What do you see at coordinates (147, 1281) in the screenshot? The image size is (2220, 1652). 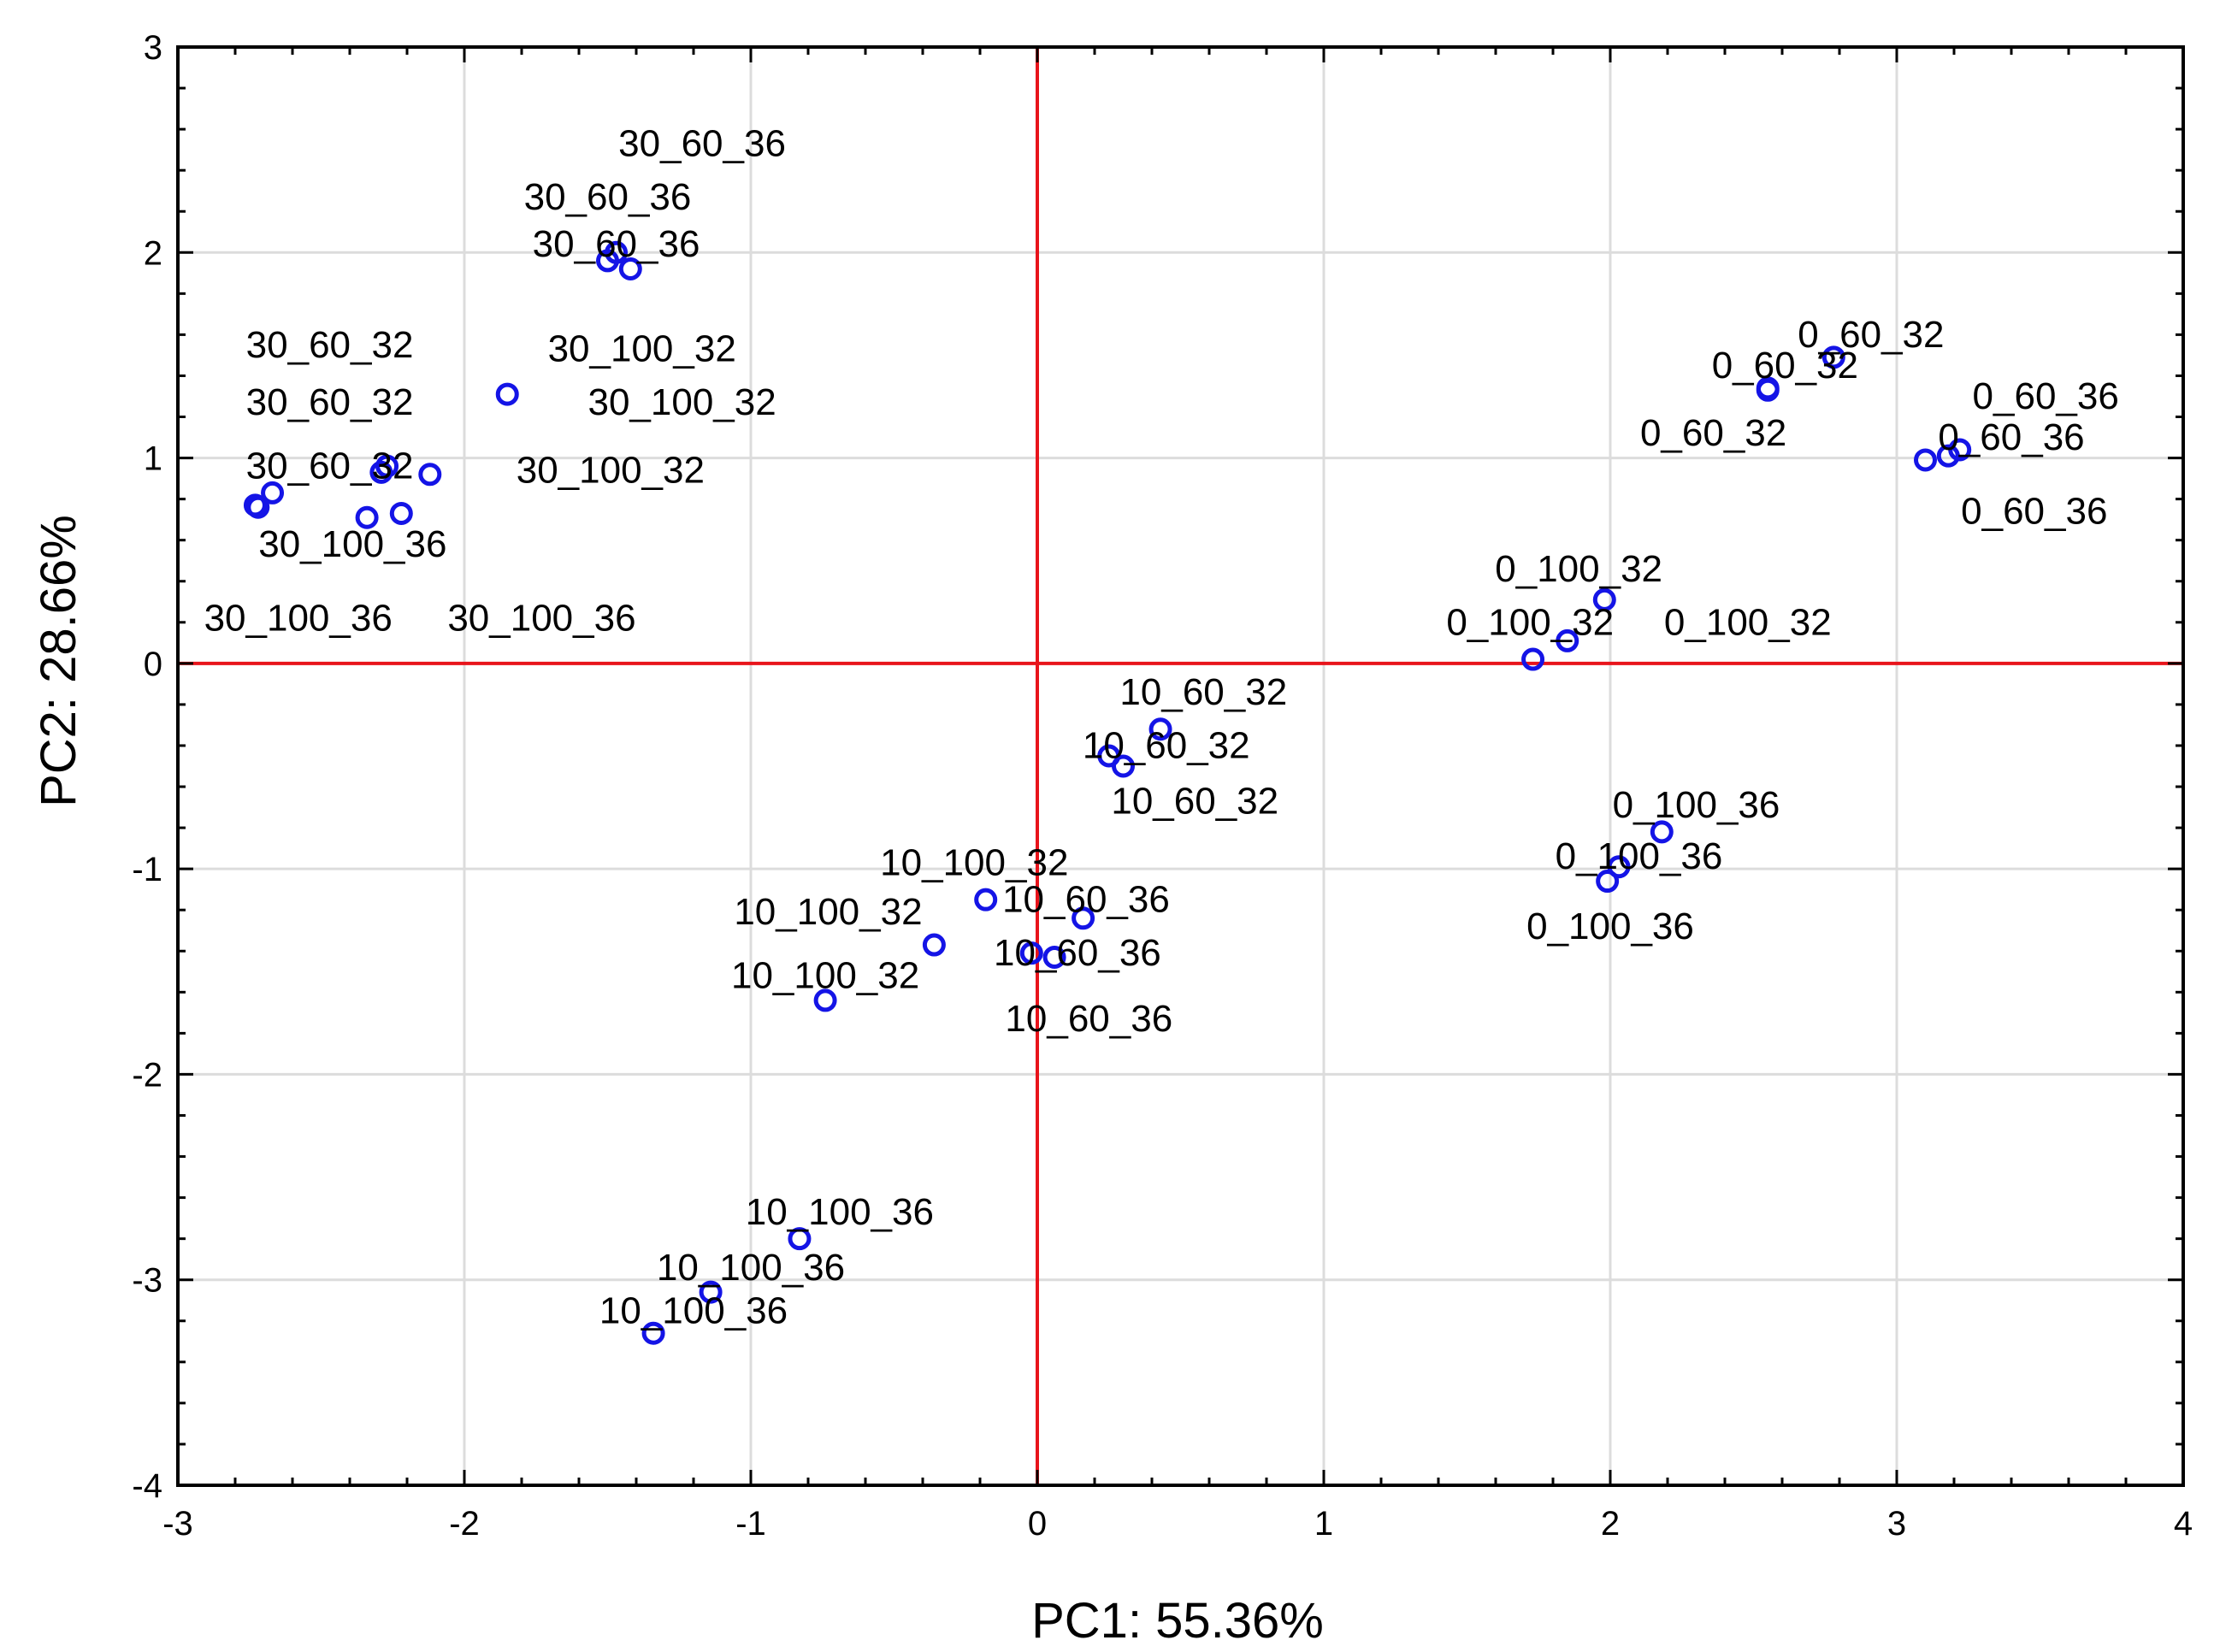 I see `y-tick-label: -3` at bounding box center [147, 1281].